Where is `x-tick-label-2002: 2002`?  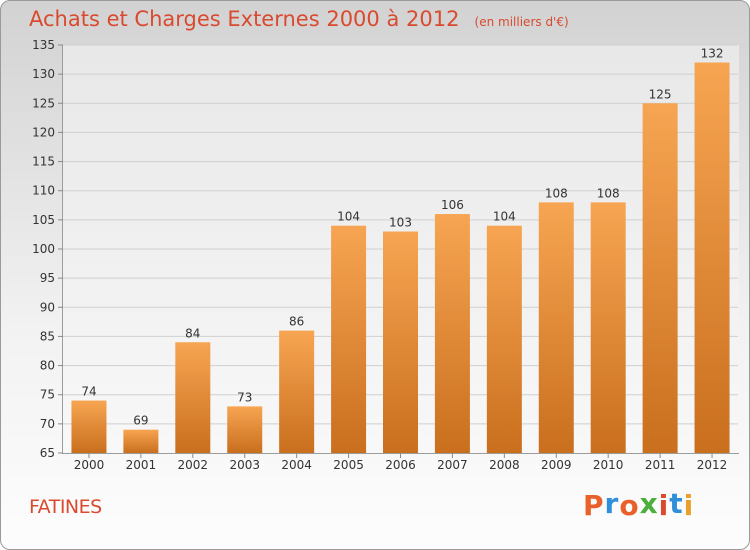
x-tick-label-2002: 2002 is located at coordinates (193, 465).